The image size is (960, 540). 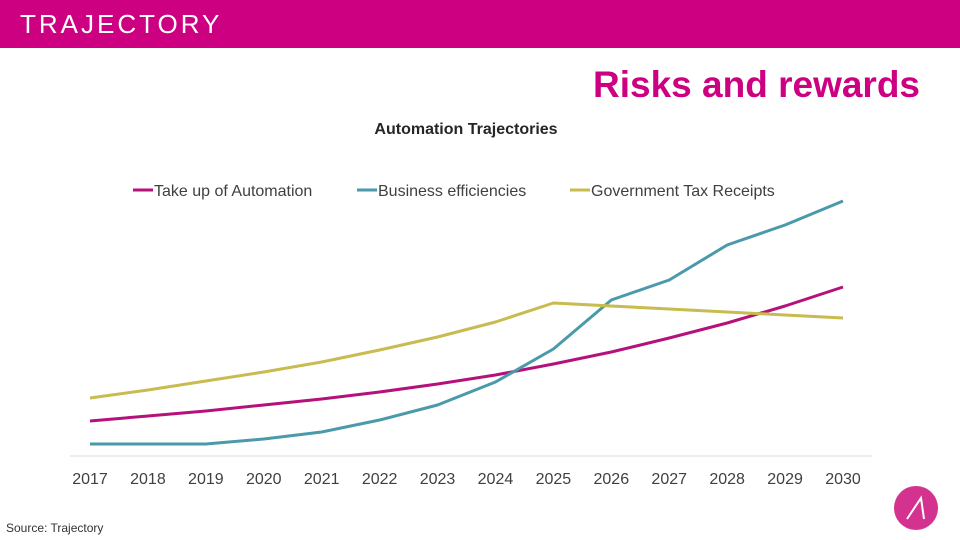 I want to click on legend-label: Take up of Automation, so click(x=233, y=191).